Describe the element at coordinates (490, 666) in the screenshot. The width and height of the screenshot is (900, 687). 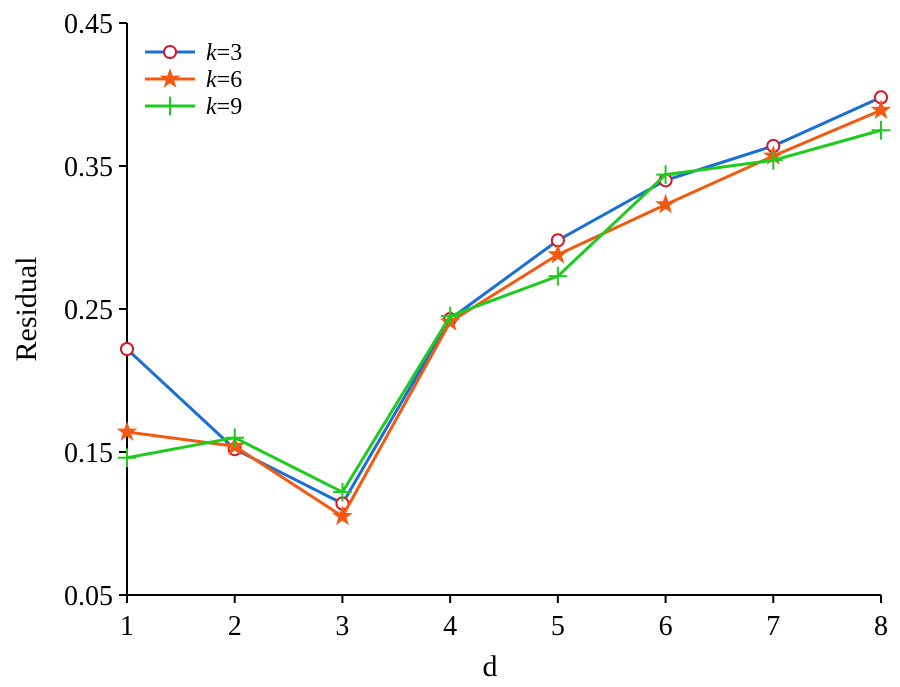
I see `x-axis-title: d` at that location.